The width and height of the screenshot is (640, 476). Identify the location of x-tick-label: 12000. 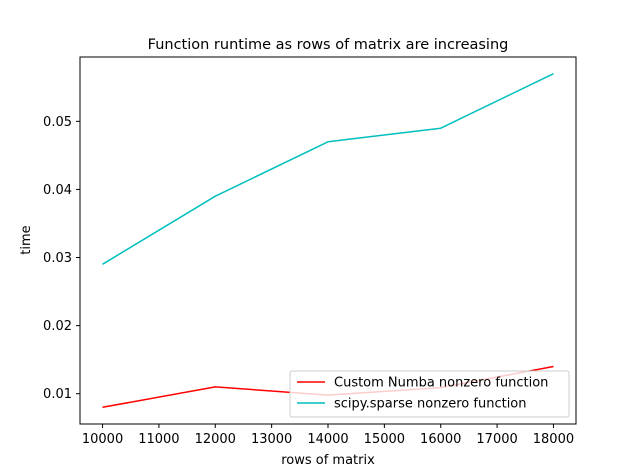
(215, 439).